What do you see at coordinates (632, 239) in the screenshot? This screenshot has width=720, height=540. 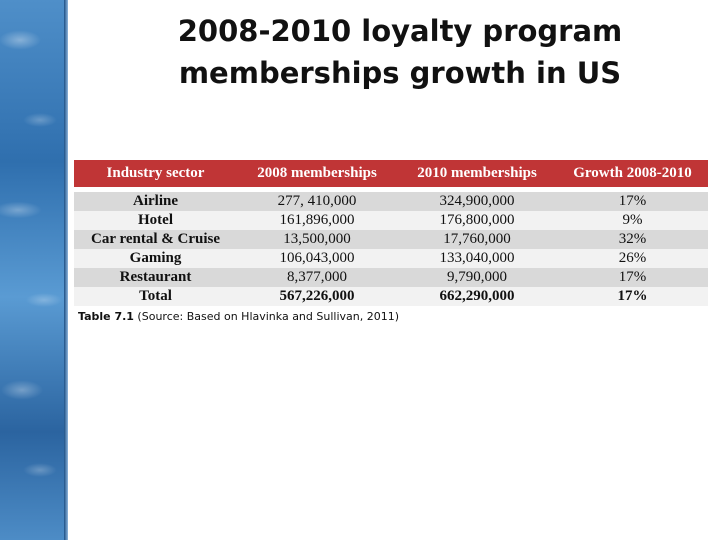 I see `cell-growth: 32%` at bounding box center [632, 239].